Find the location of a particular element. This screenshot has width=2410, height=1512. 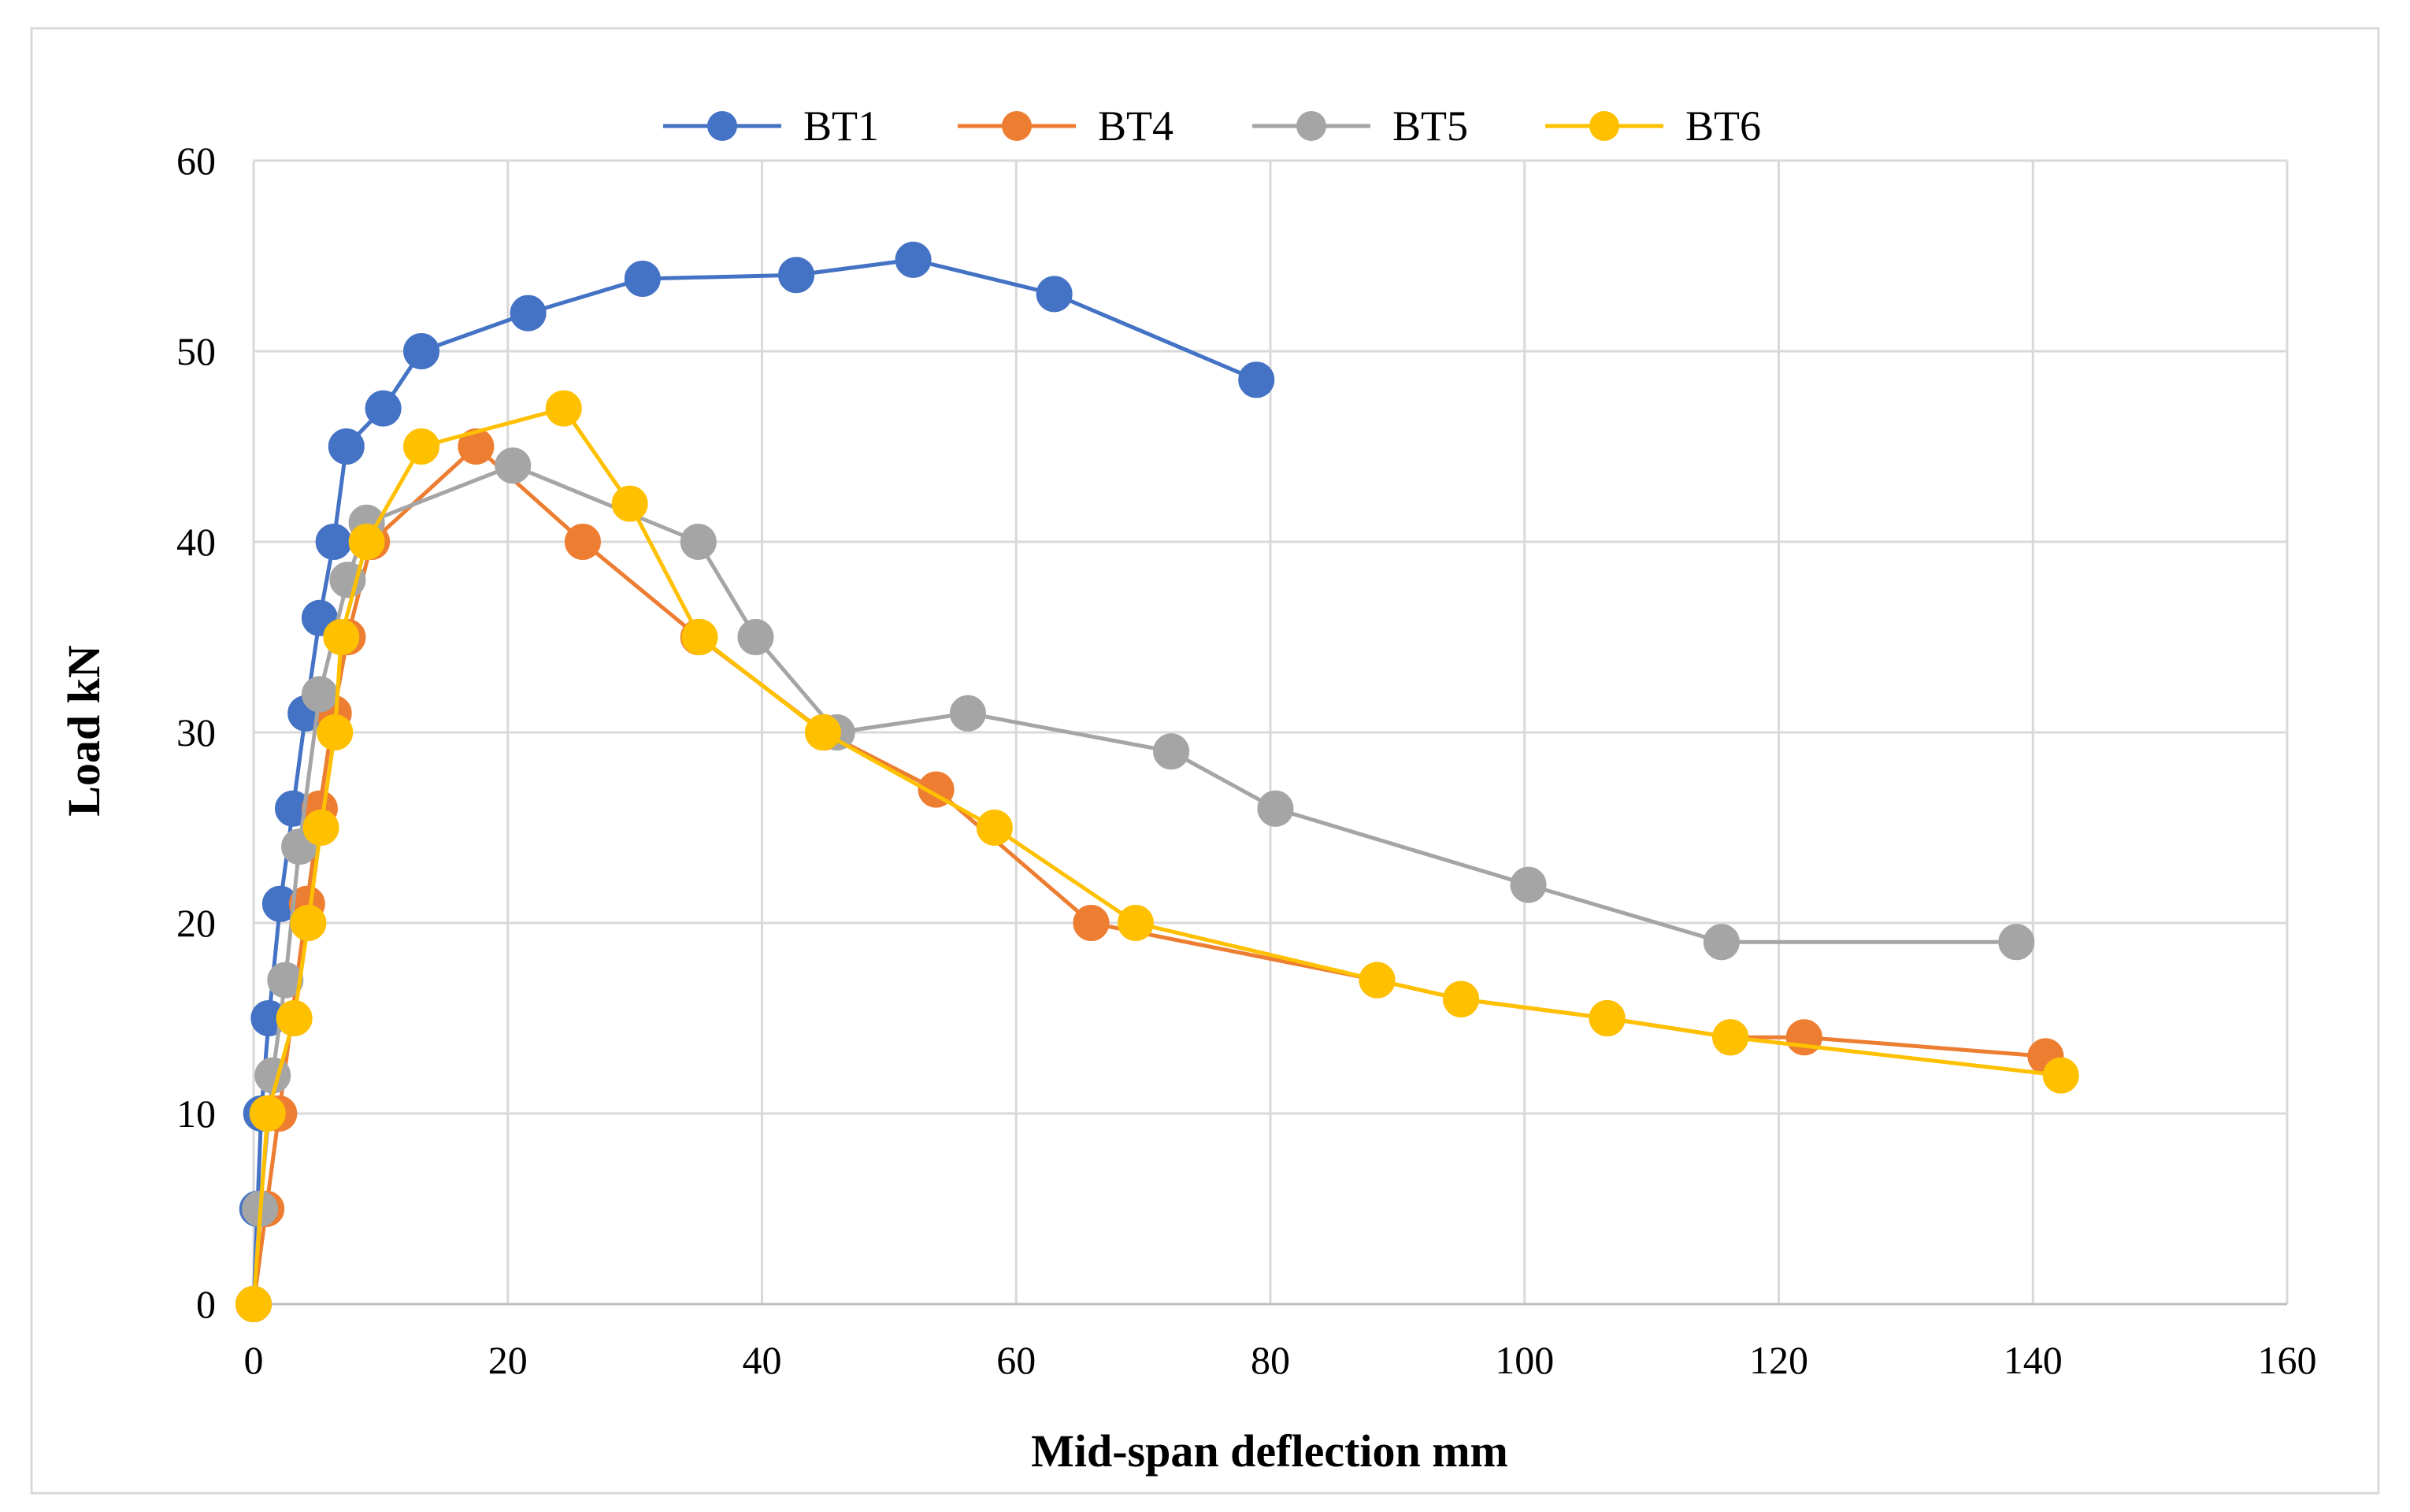

y-tick-label: 50 is located at coordinates (196, 351).